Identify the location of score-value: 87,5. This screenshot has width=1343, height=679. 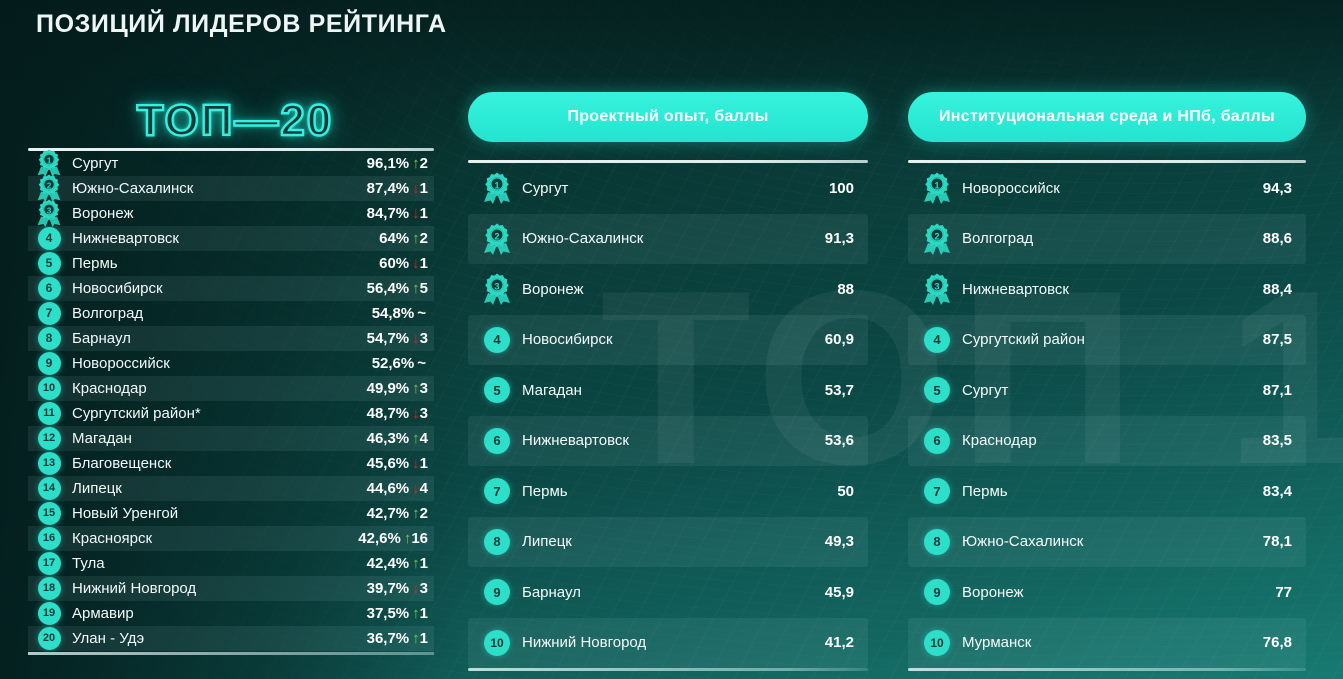
(1277, 340).